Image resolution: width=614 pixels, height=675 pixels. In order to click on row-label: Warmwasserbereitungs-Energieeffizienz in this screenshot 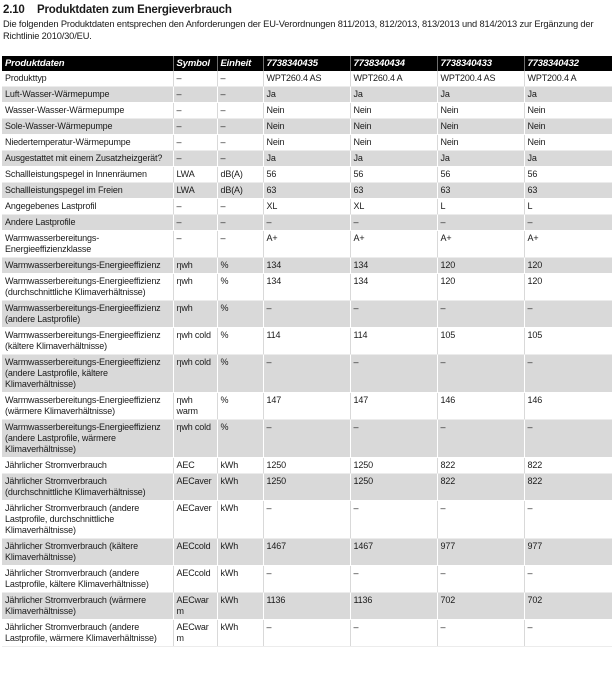, I will do `click(87, 265)`.